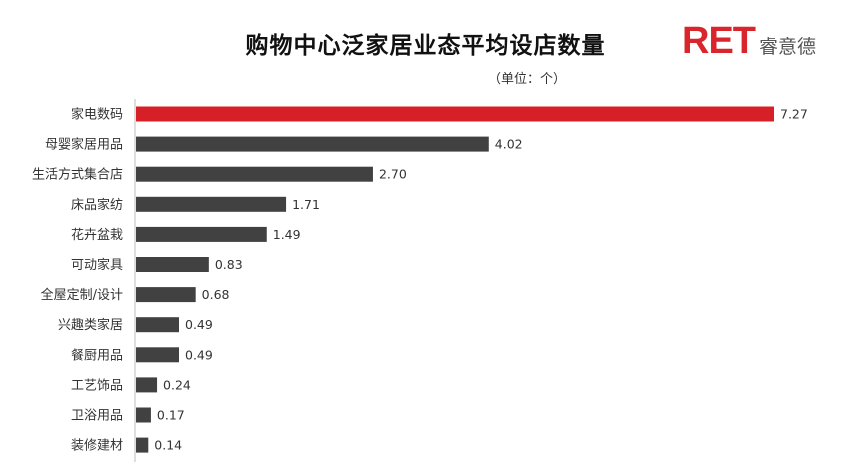 The height and width of the screenshot is (475, 851). I want to click on data-label: 0.83, so click(229, 264).